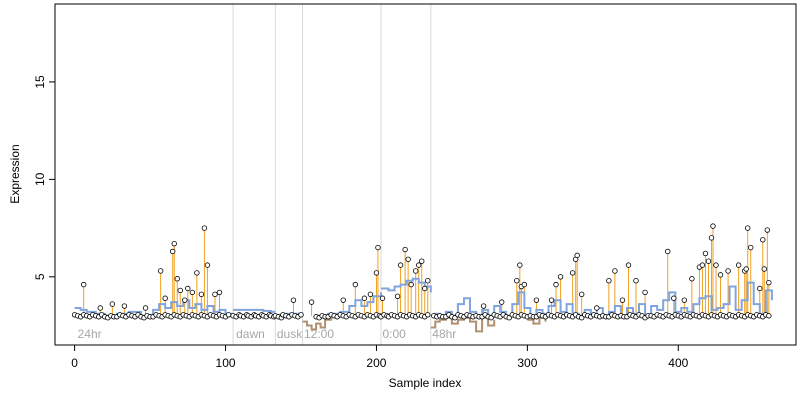  What do you see at coordinates (226, 363) in the screenshot?
I see `x-tick-label: 100` at bounding box center [226, 363].